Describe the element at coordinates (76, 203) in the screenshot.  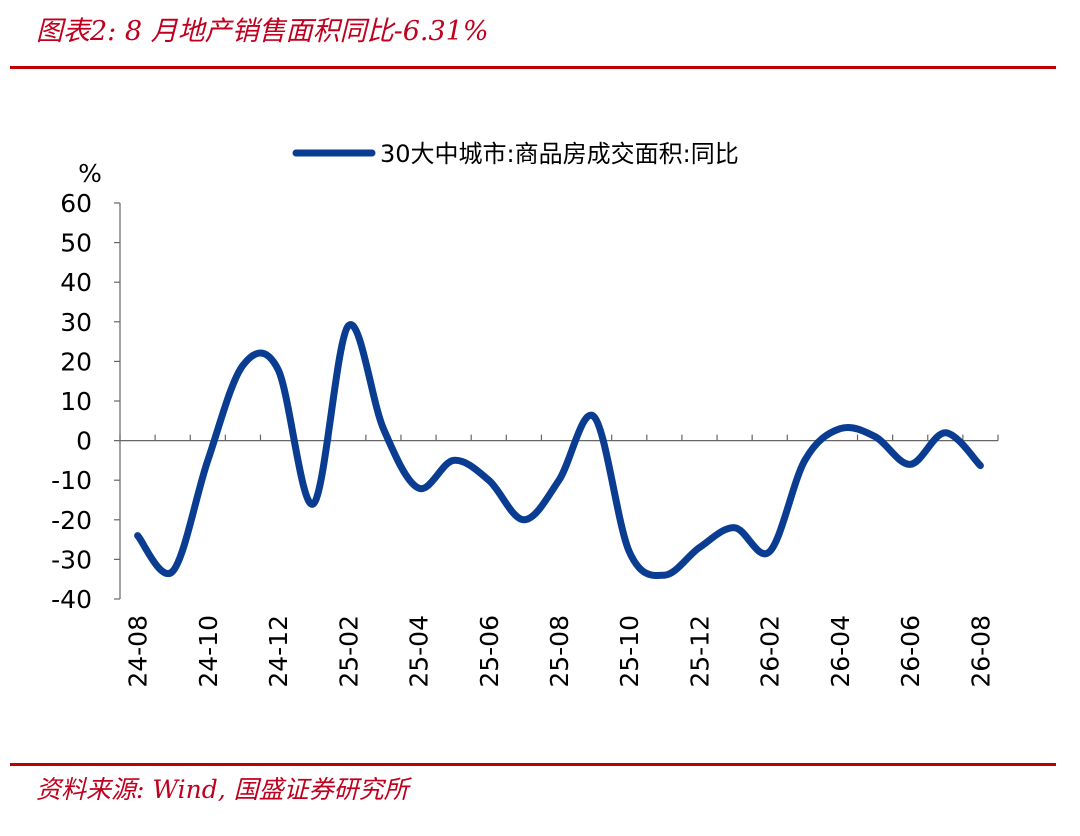
I see `y-tick-label: 60` at that location.